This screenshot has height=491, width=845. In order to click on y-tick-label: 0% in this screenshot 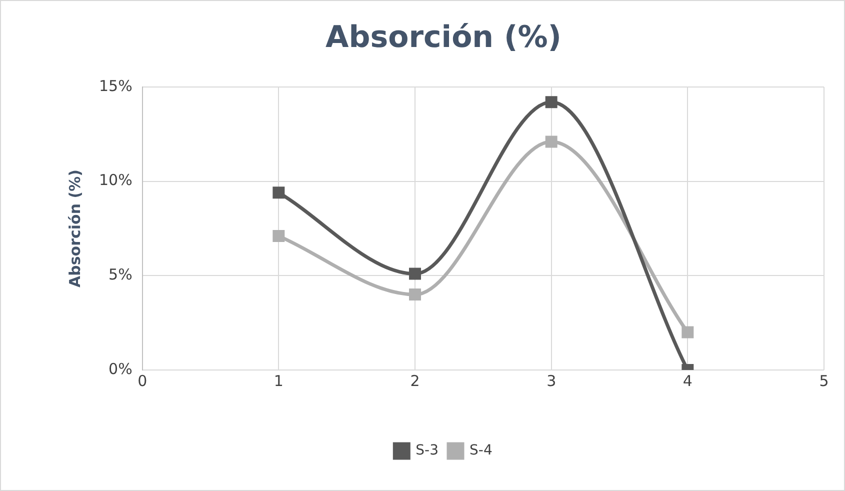, I will do `click(120, 369)`.